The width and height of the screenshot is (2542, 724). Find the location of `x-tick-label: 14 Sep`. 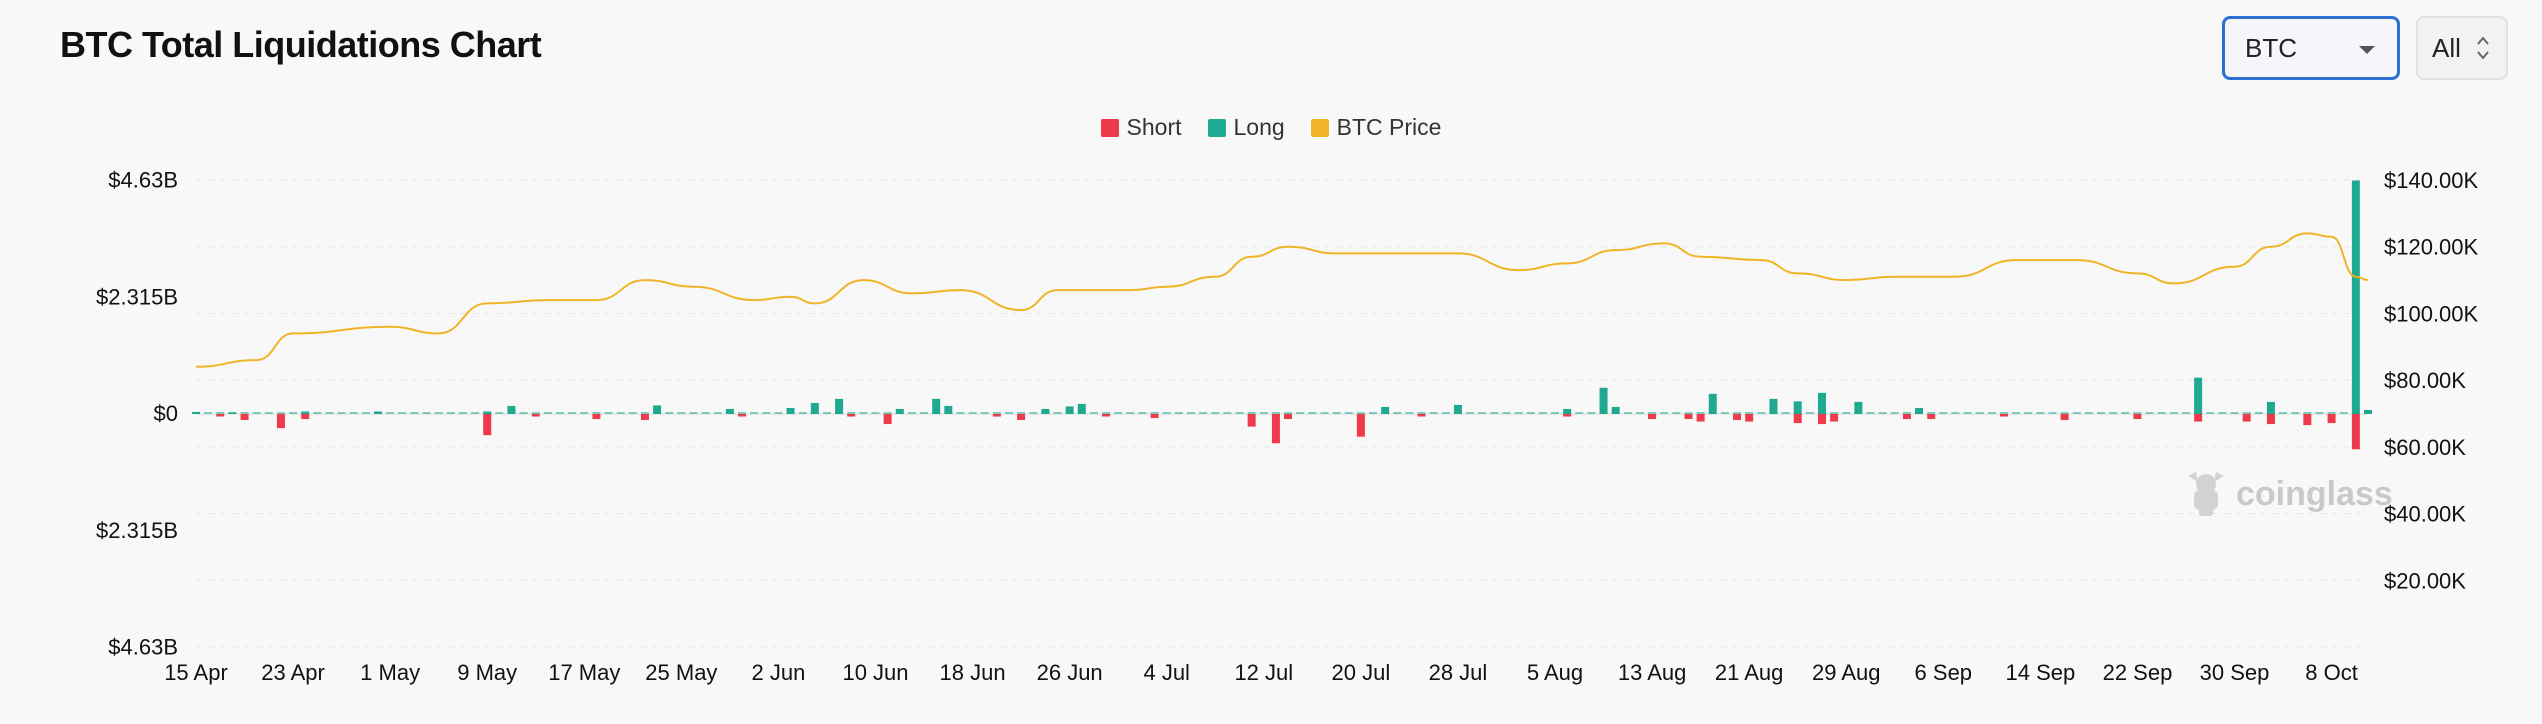

x-tick-label: 14 Sep is located at coordinates (2041, 672).